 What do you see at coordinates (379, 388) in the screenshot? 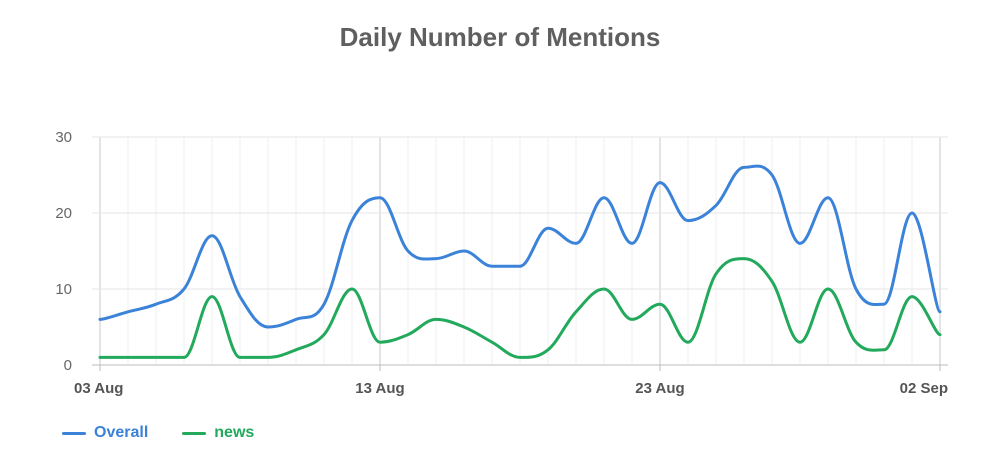
I see `x-tick-label: 13 Aug` at bounding box center [379, 388].